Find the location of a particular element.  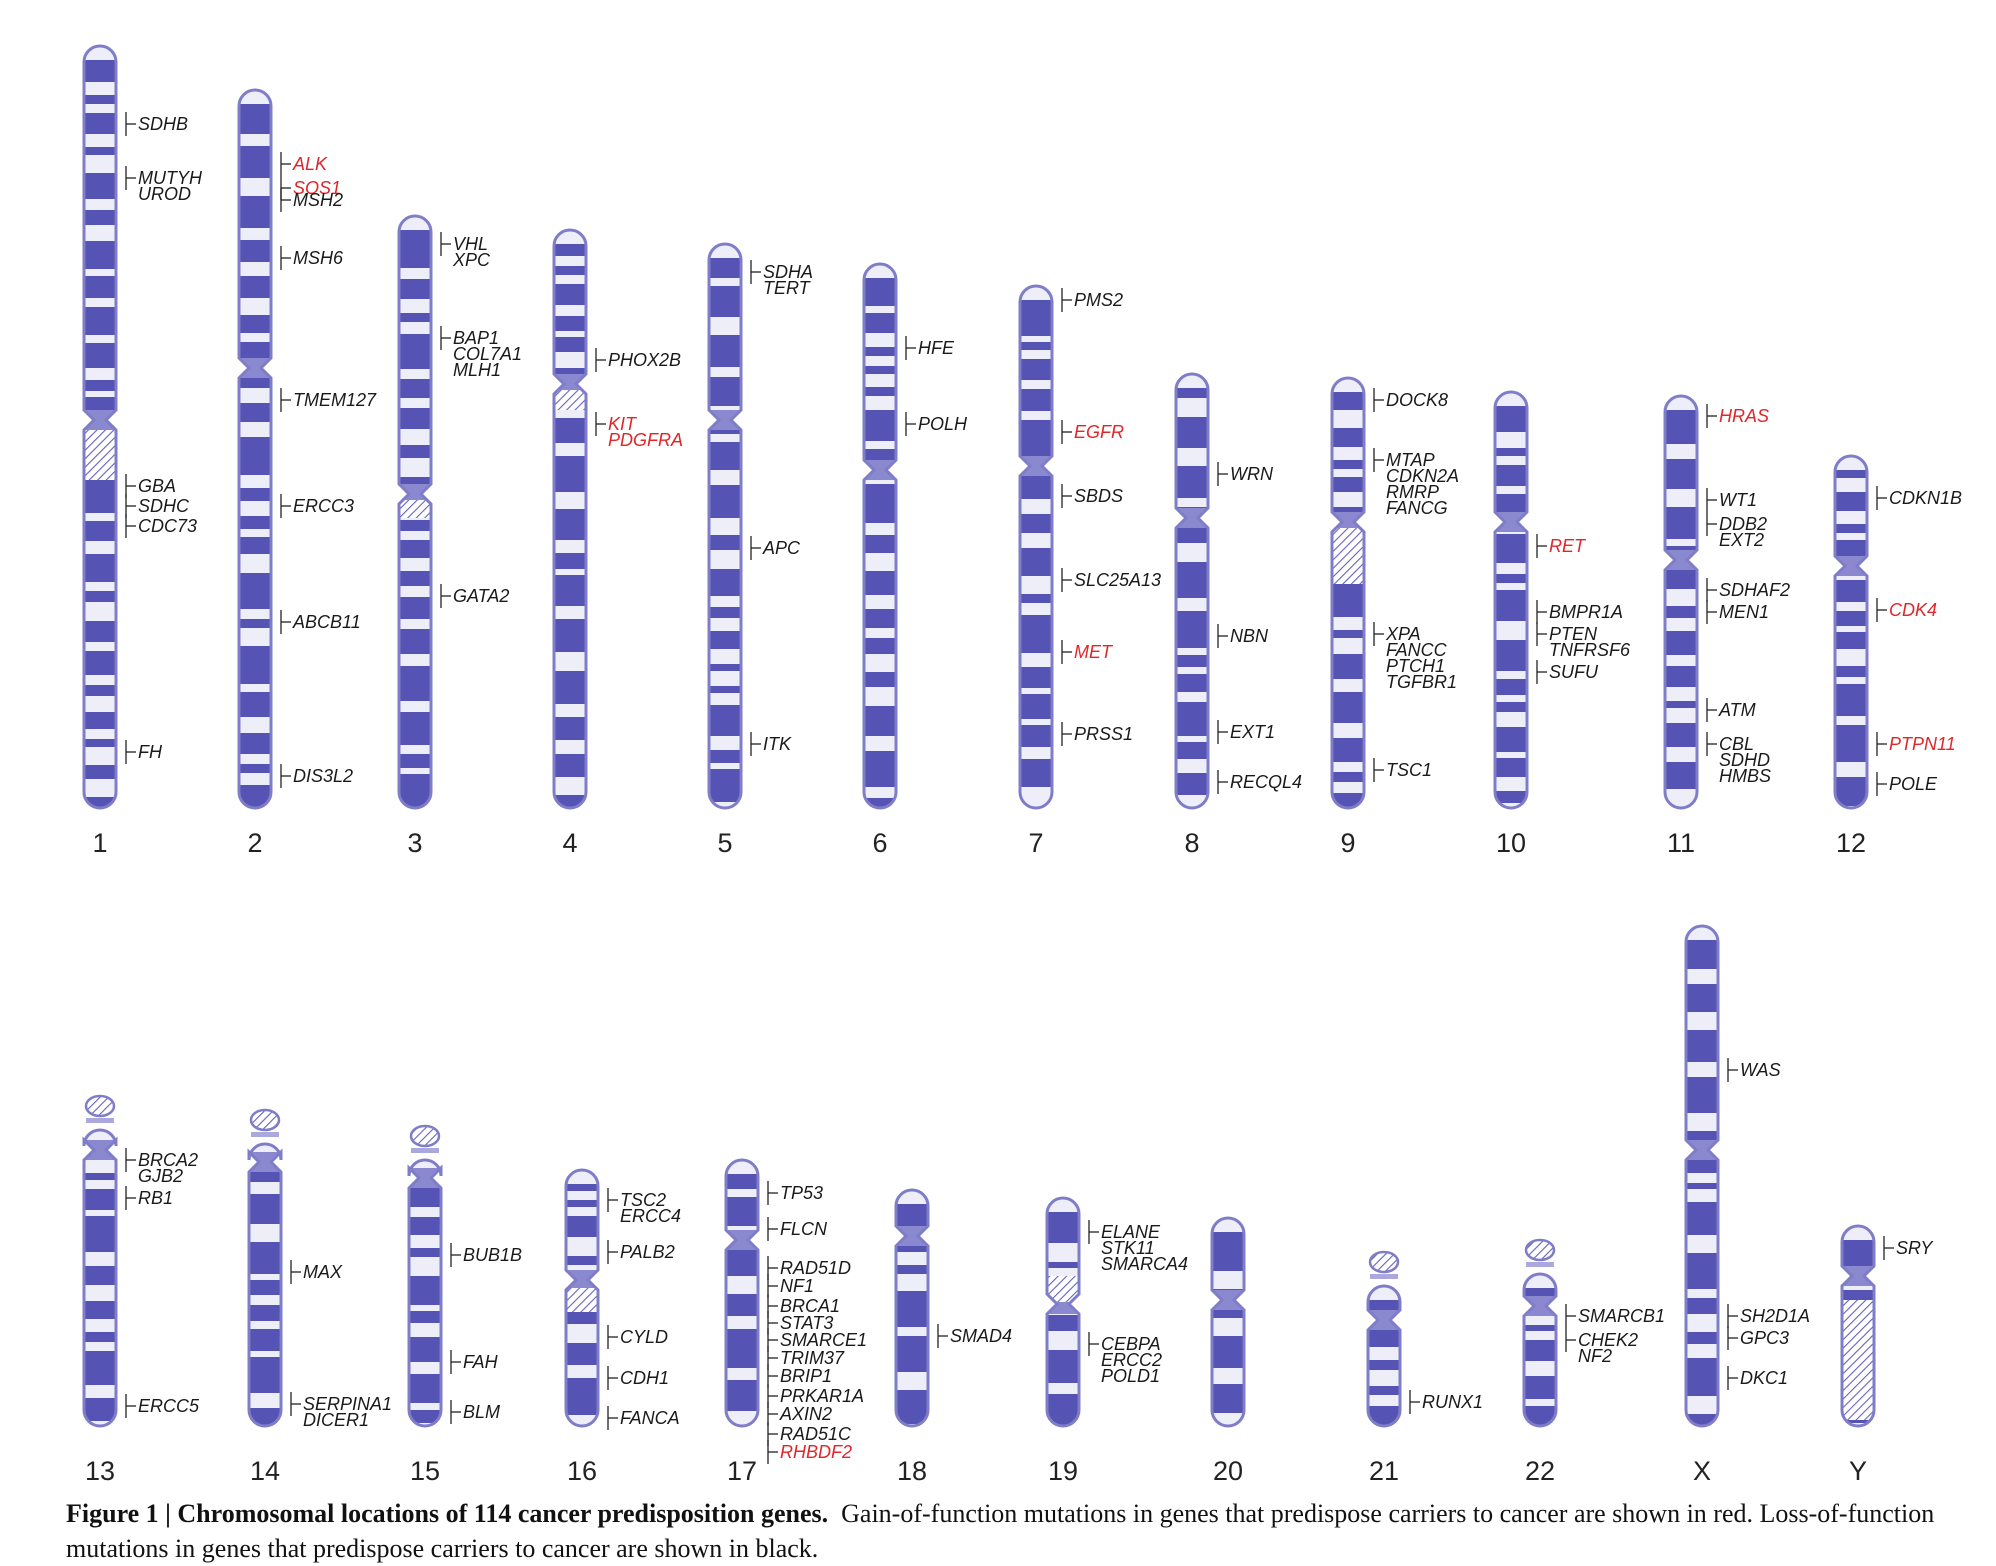

gene-name: WAS is located at coordinates (1760, 1070).